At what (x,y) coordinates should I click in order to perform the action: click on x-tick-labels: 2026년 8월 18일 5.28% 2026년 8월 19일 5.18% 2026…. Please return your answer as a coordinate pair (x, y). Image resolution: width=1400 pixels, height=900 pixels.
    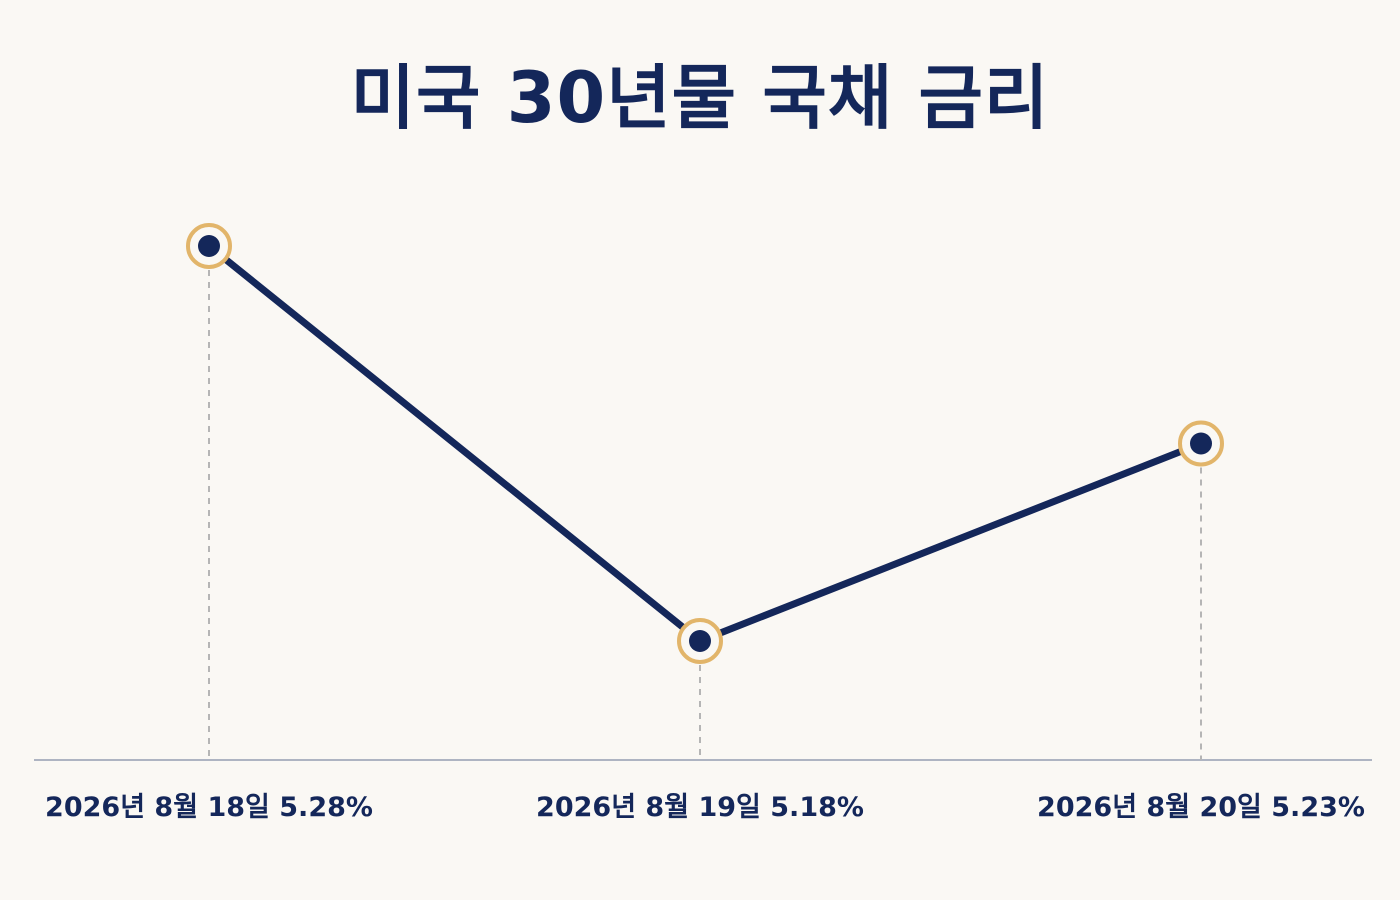
    Looking at the image, I should click on (705, 807).